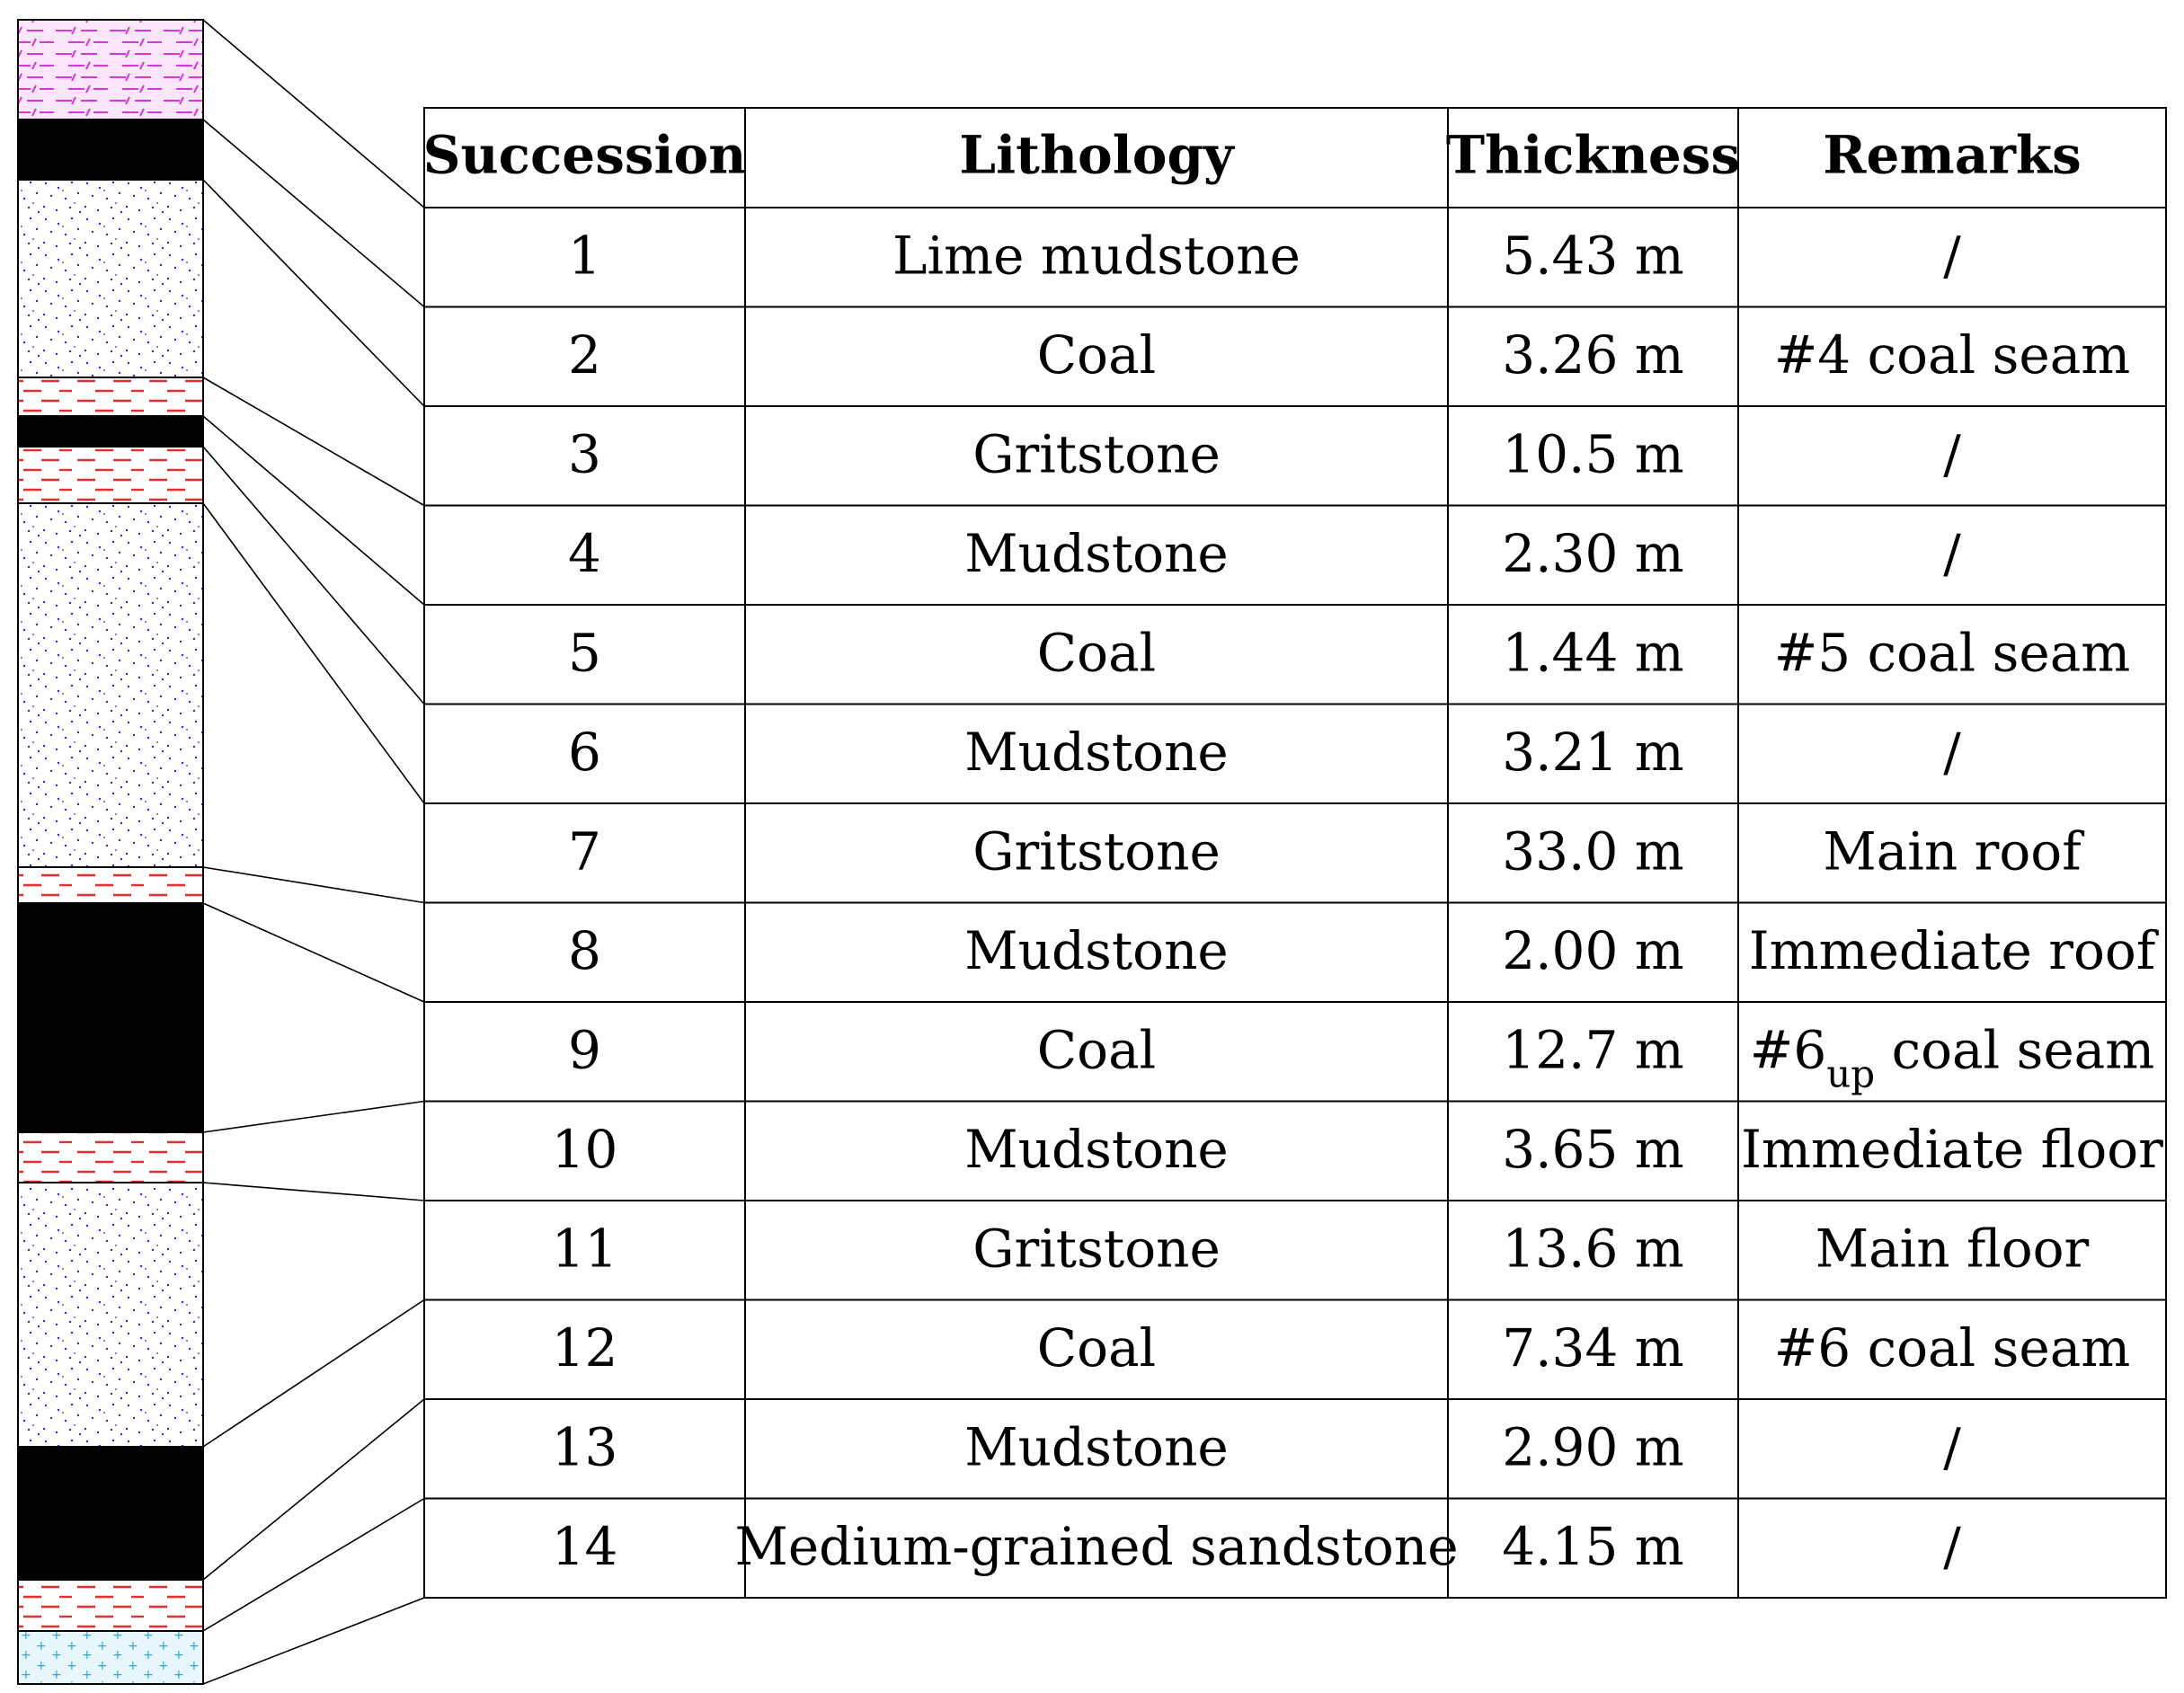 The width and height of the screenshot is (2184, 1693). Describe the element at coordinates (585, 1347) in the screenshot. I see `cell-succession: 12` at that location.